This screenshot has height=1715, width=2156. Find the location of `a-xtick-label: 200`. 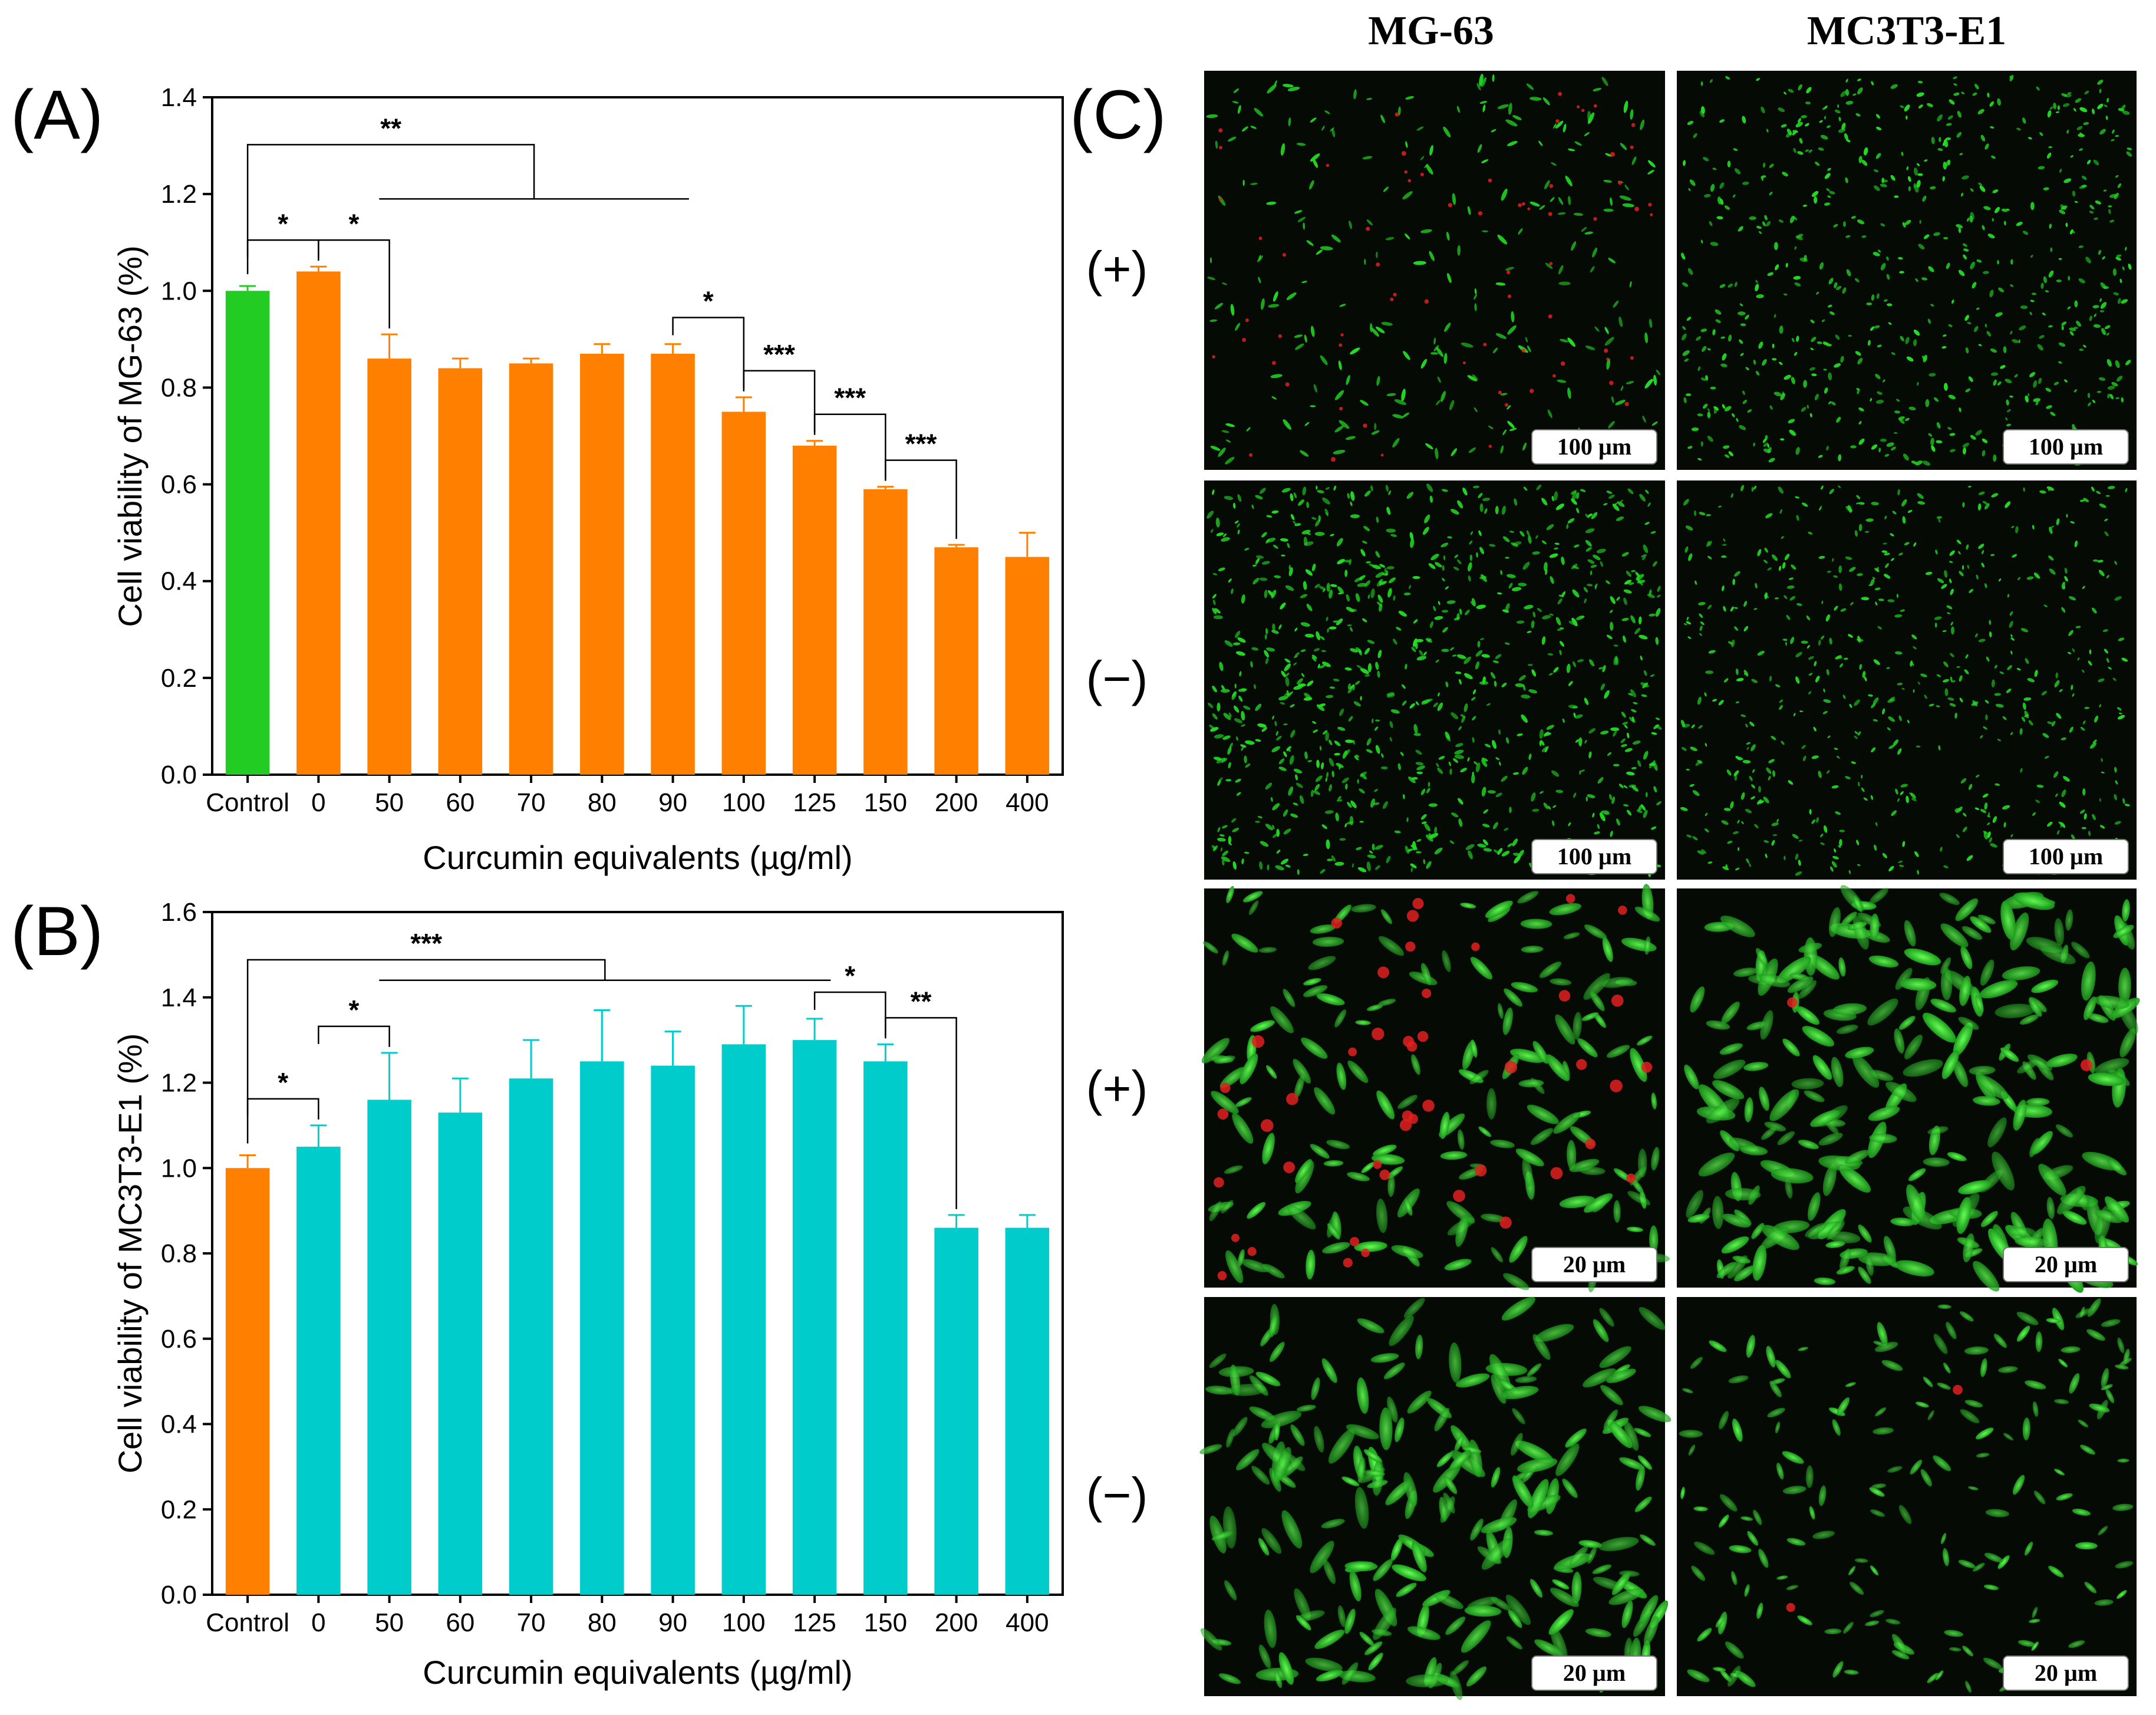

a-xtick-label: 200 is located at coordinates (956, 802).